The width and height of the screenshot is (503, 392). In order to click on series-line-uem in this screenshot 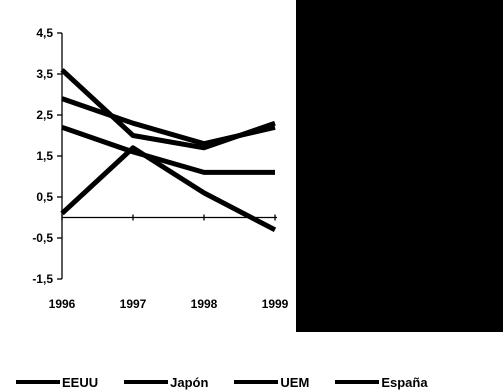, I will do `click(168, 149)`.